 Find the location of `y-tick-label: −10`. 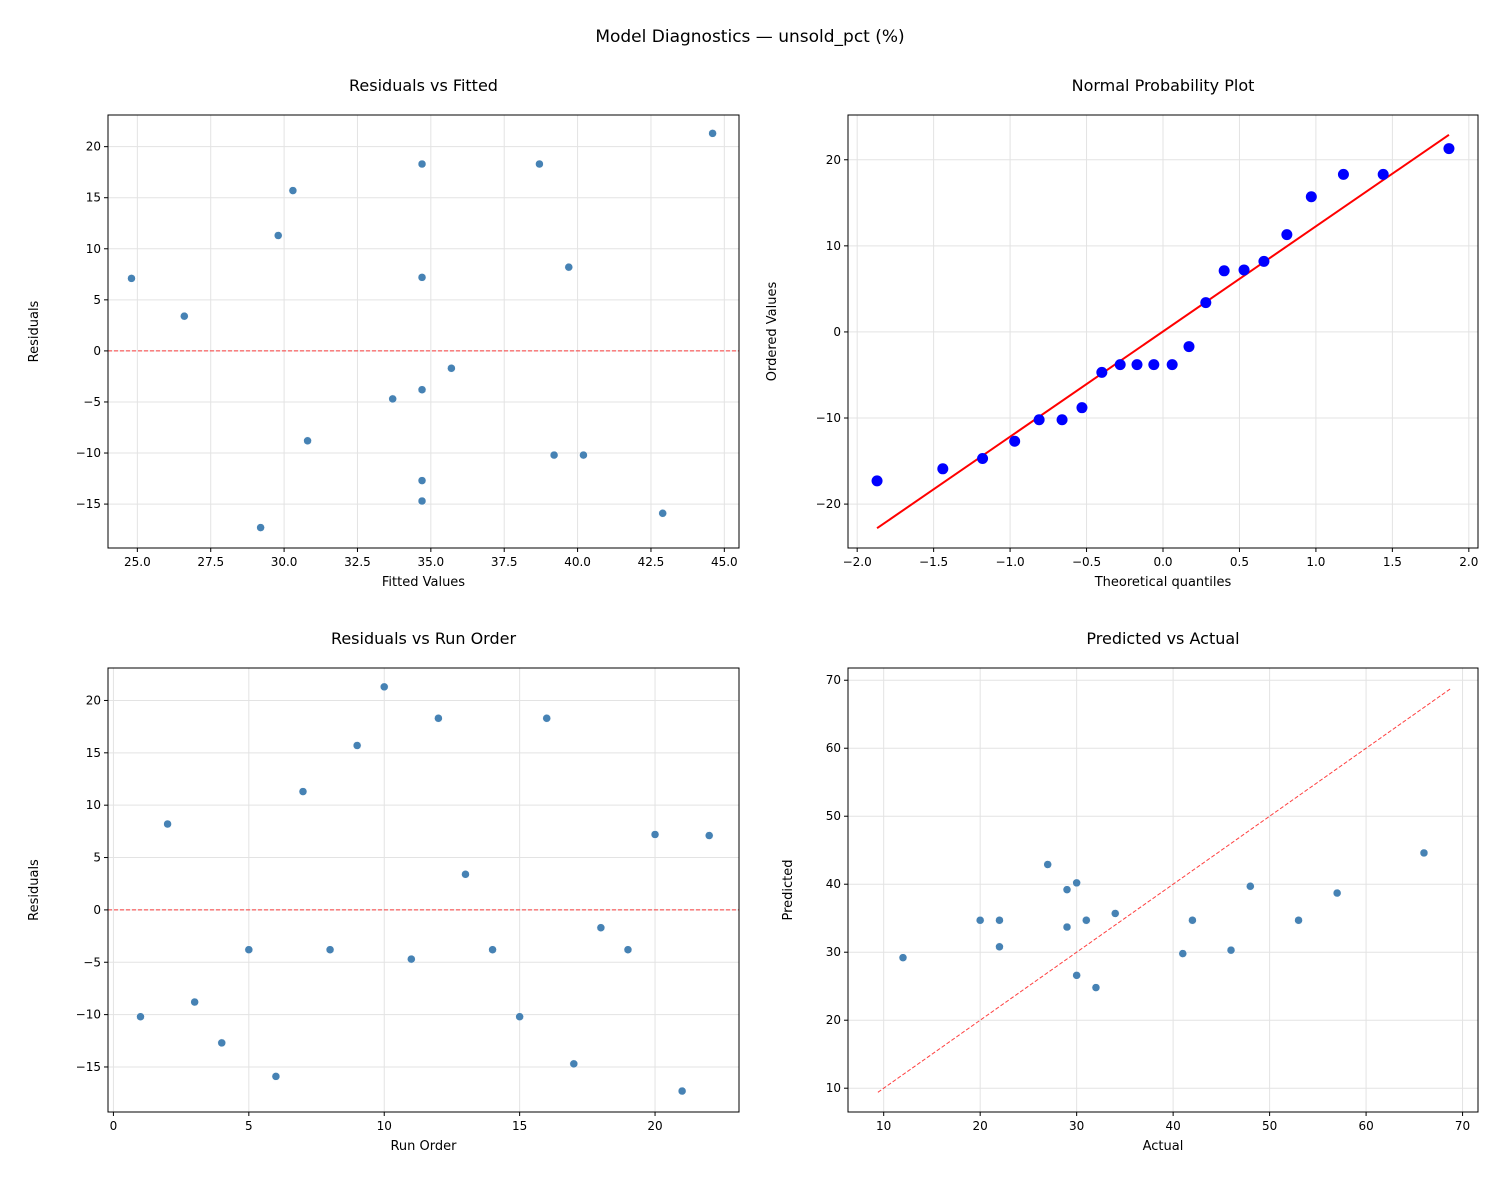

y-tick-label: −10 is located at coordinates (828, 418).